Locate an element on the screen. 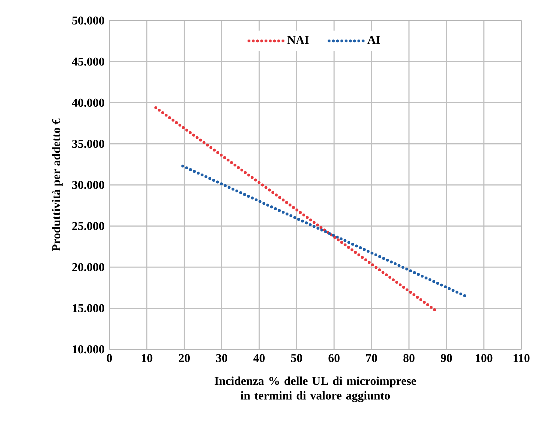 This screenshot has width=542, height=429. x-tick-label: 10 is located at coordinates (147, 358).